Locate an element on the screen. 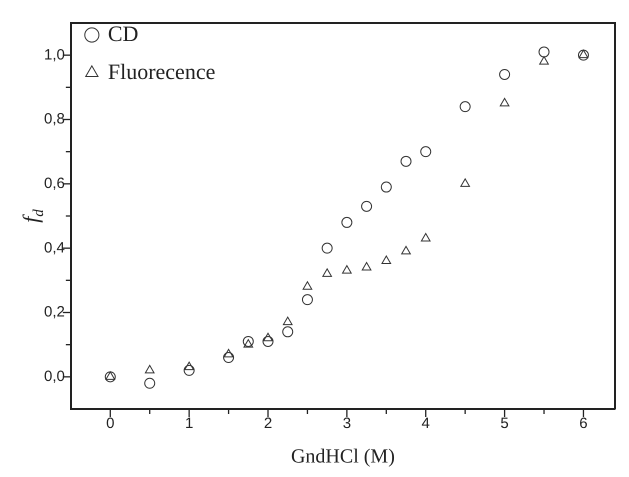 The width and height of the screenshot is (629, 477). legend-label: Fluorecence is located at coordinates (162, 71).